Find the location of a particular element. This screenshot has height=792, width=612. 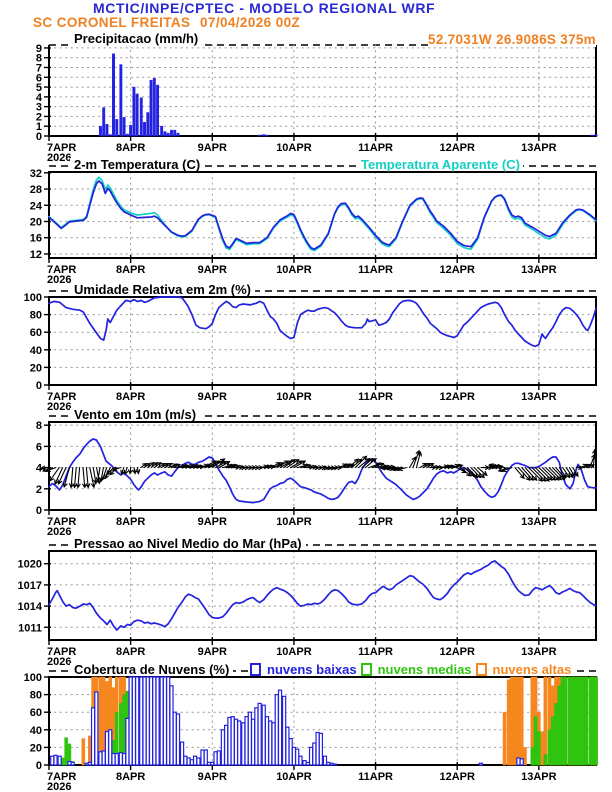

panel-title-precipitation: Precipitacao (mm/h) is located at coordinates (136, 39).